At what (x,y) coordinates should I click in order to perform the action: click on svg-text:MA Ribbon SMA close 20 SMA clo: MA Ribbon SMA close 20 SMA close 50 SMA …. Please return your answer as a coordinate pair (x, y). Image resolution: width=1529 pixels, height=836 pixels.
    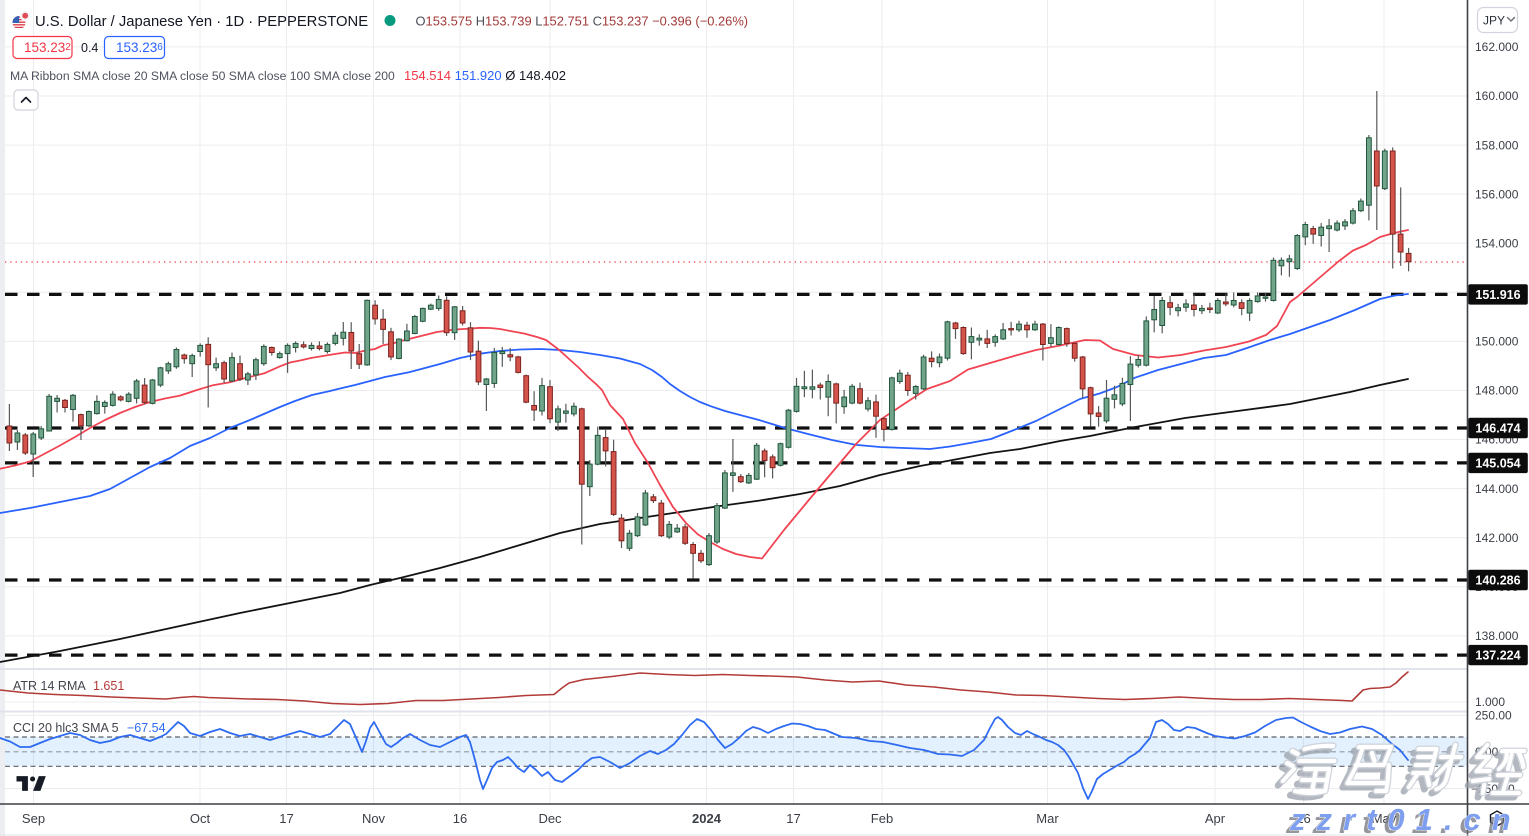
    Looking at the image, I should click on (202, 76).